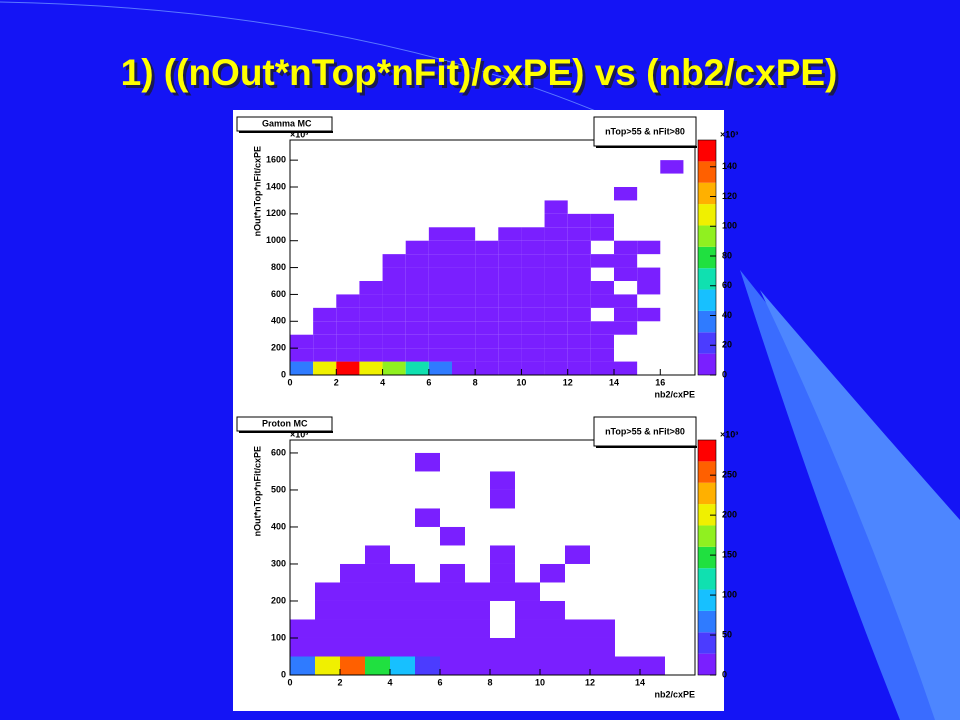 The width and height of the screenshot is (960, 720). I want to click on y-tick-label: 500, so click(278, 489).